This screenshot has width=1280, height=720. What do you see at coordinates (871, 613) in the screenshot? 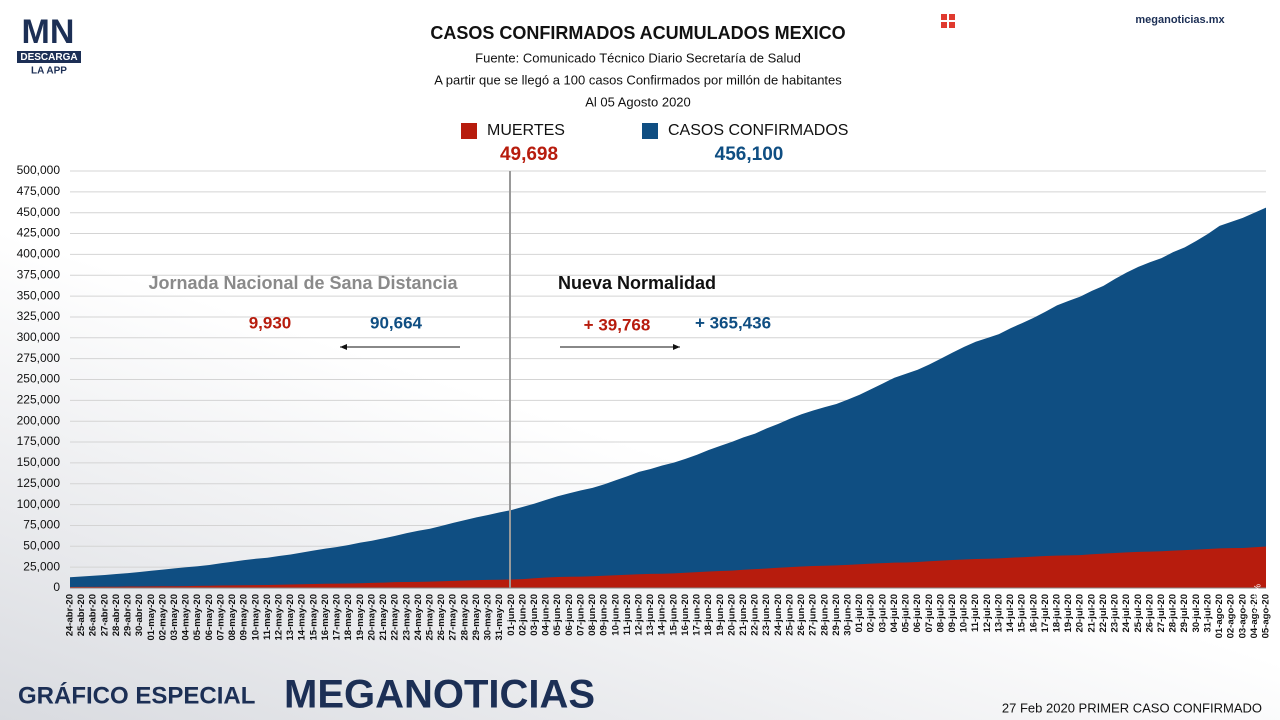
I see `x-tick-label: 02-jul-20` at bounding box center [871, 613].